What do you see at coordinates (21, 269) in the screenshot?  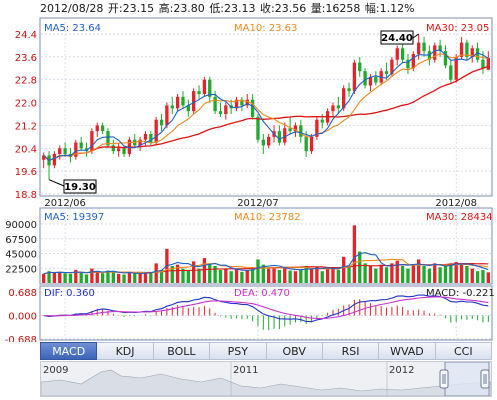 I see `volume-y-tick: 22500` at bounding box center [21, 269].